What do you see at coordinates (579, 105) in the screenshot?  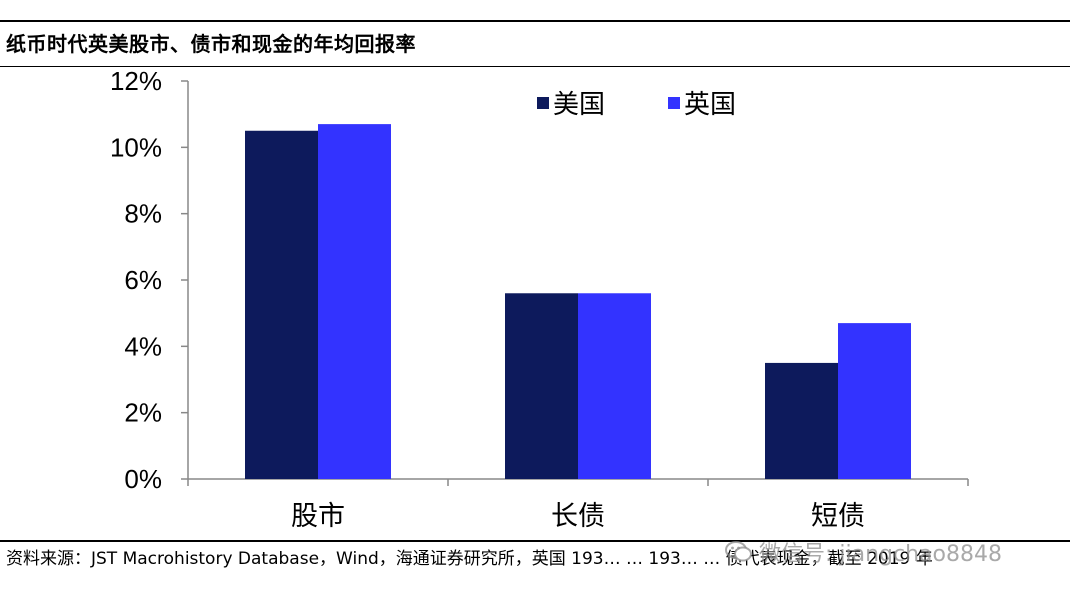 I see `legend-label: 美国` at bounding box center [579, 105].